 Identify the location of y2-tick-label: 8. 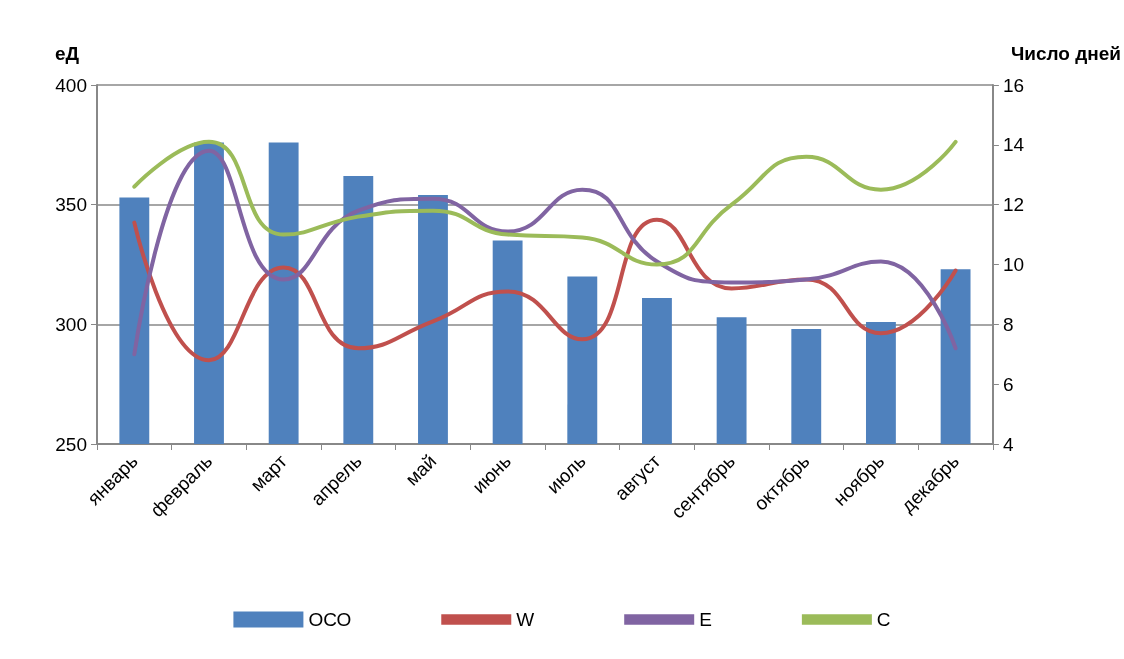
(1008, 324).